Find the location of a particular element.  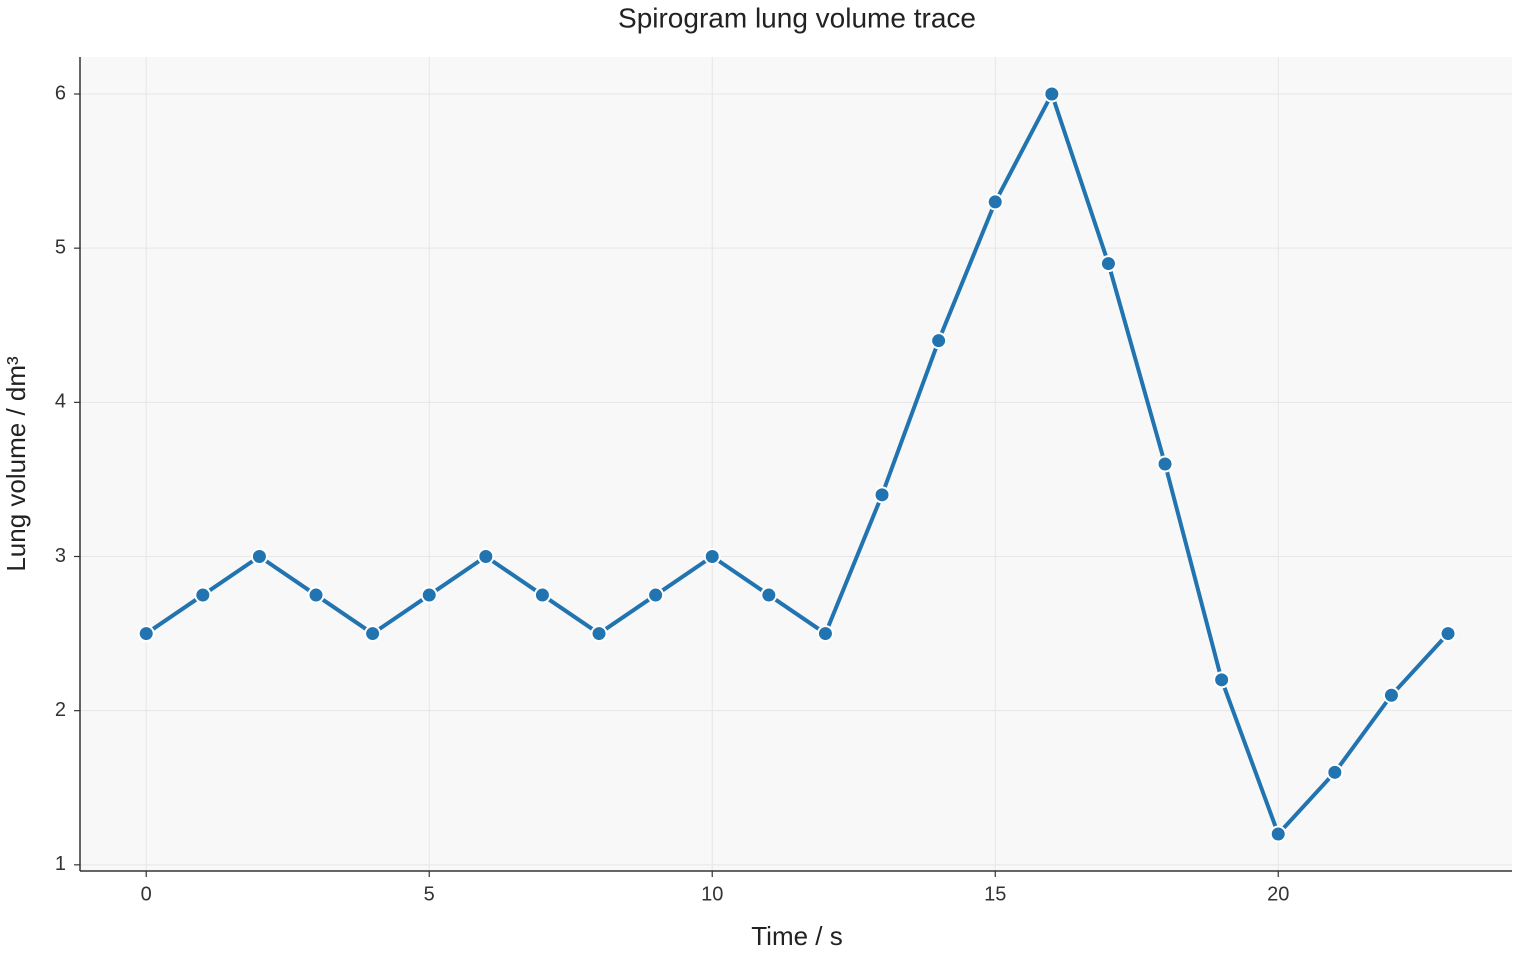

y-tick-label: 6 is located at coordinates (60, 93).